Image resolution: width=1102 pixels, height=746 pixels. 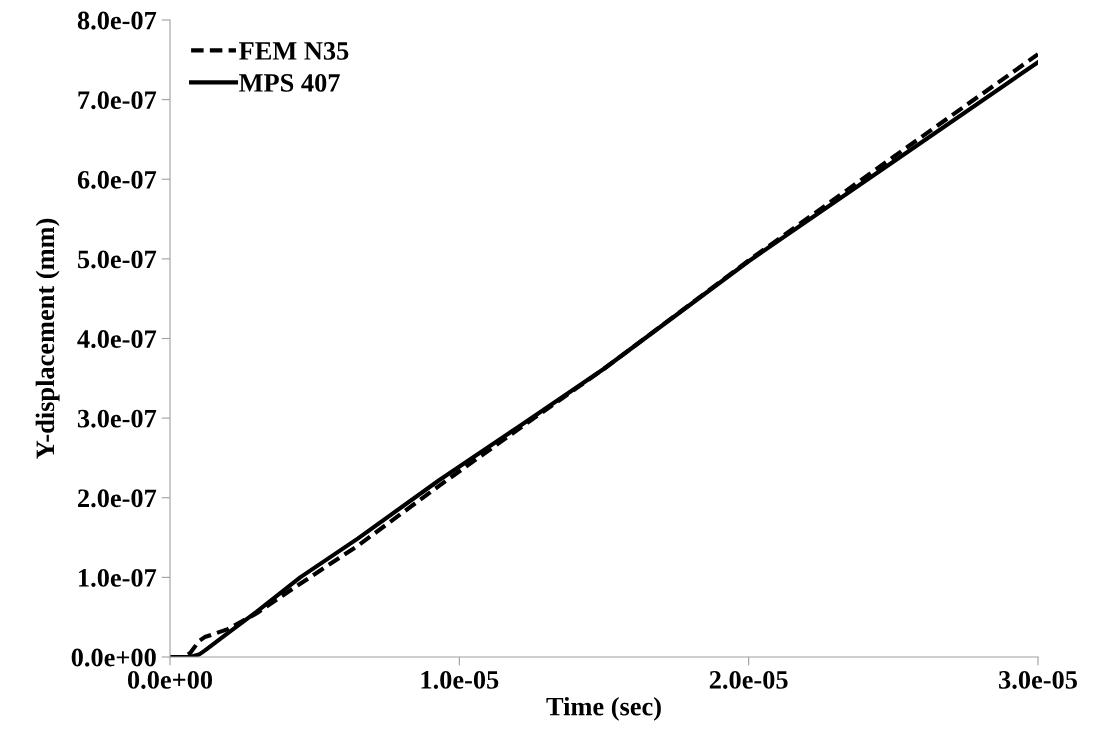 I want to click on legend-label: MPS 407, so click(x=289, y=83).